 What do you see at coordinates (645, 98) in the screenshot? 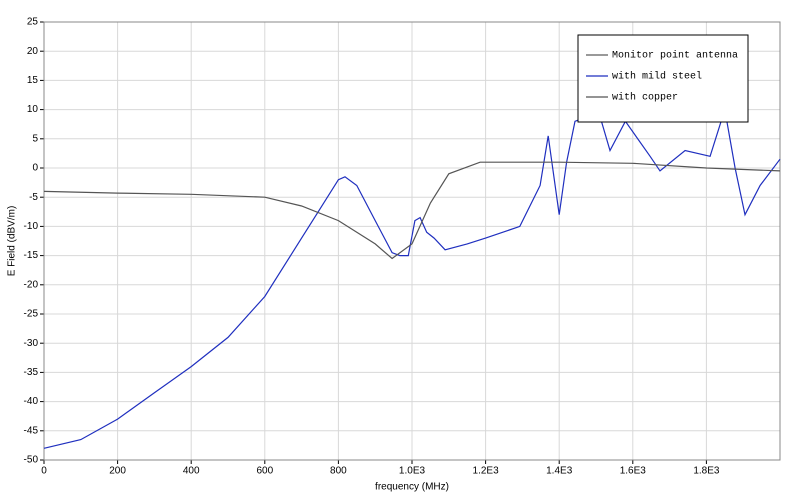
I see `legend-label: with copper` at bounding box center [645, 98].